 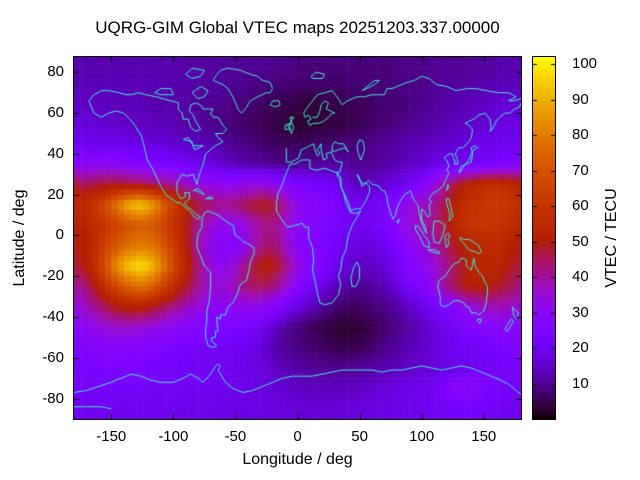 What do you see at coordinates (173, 436) in the screenshot?
I see `x-tick-label: -100` at bounding box center [173, 436].